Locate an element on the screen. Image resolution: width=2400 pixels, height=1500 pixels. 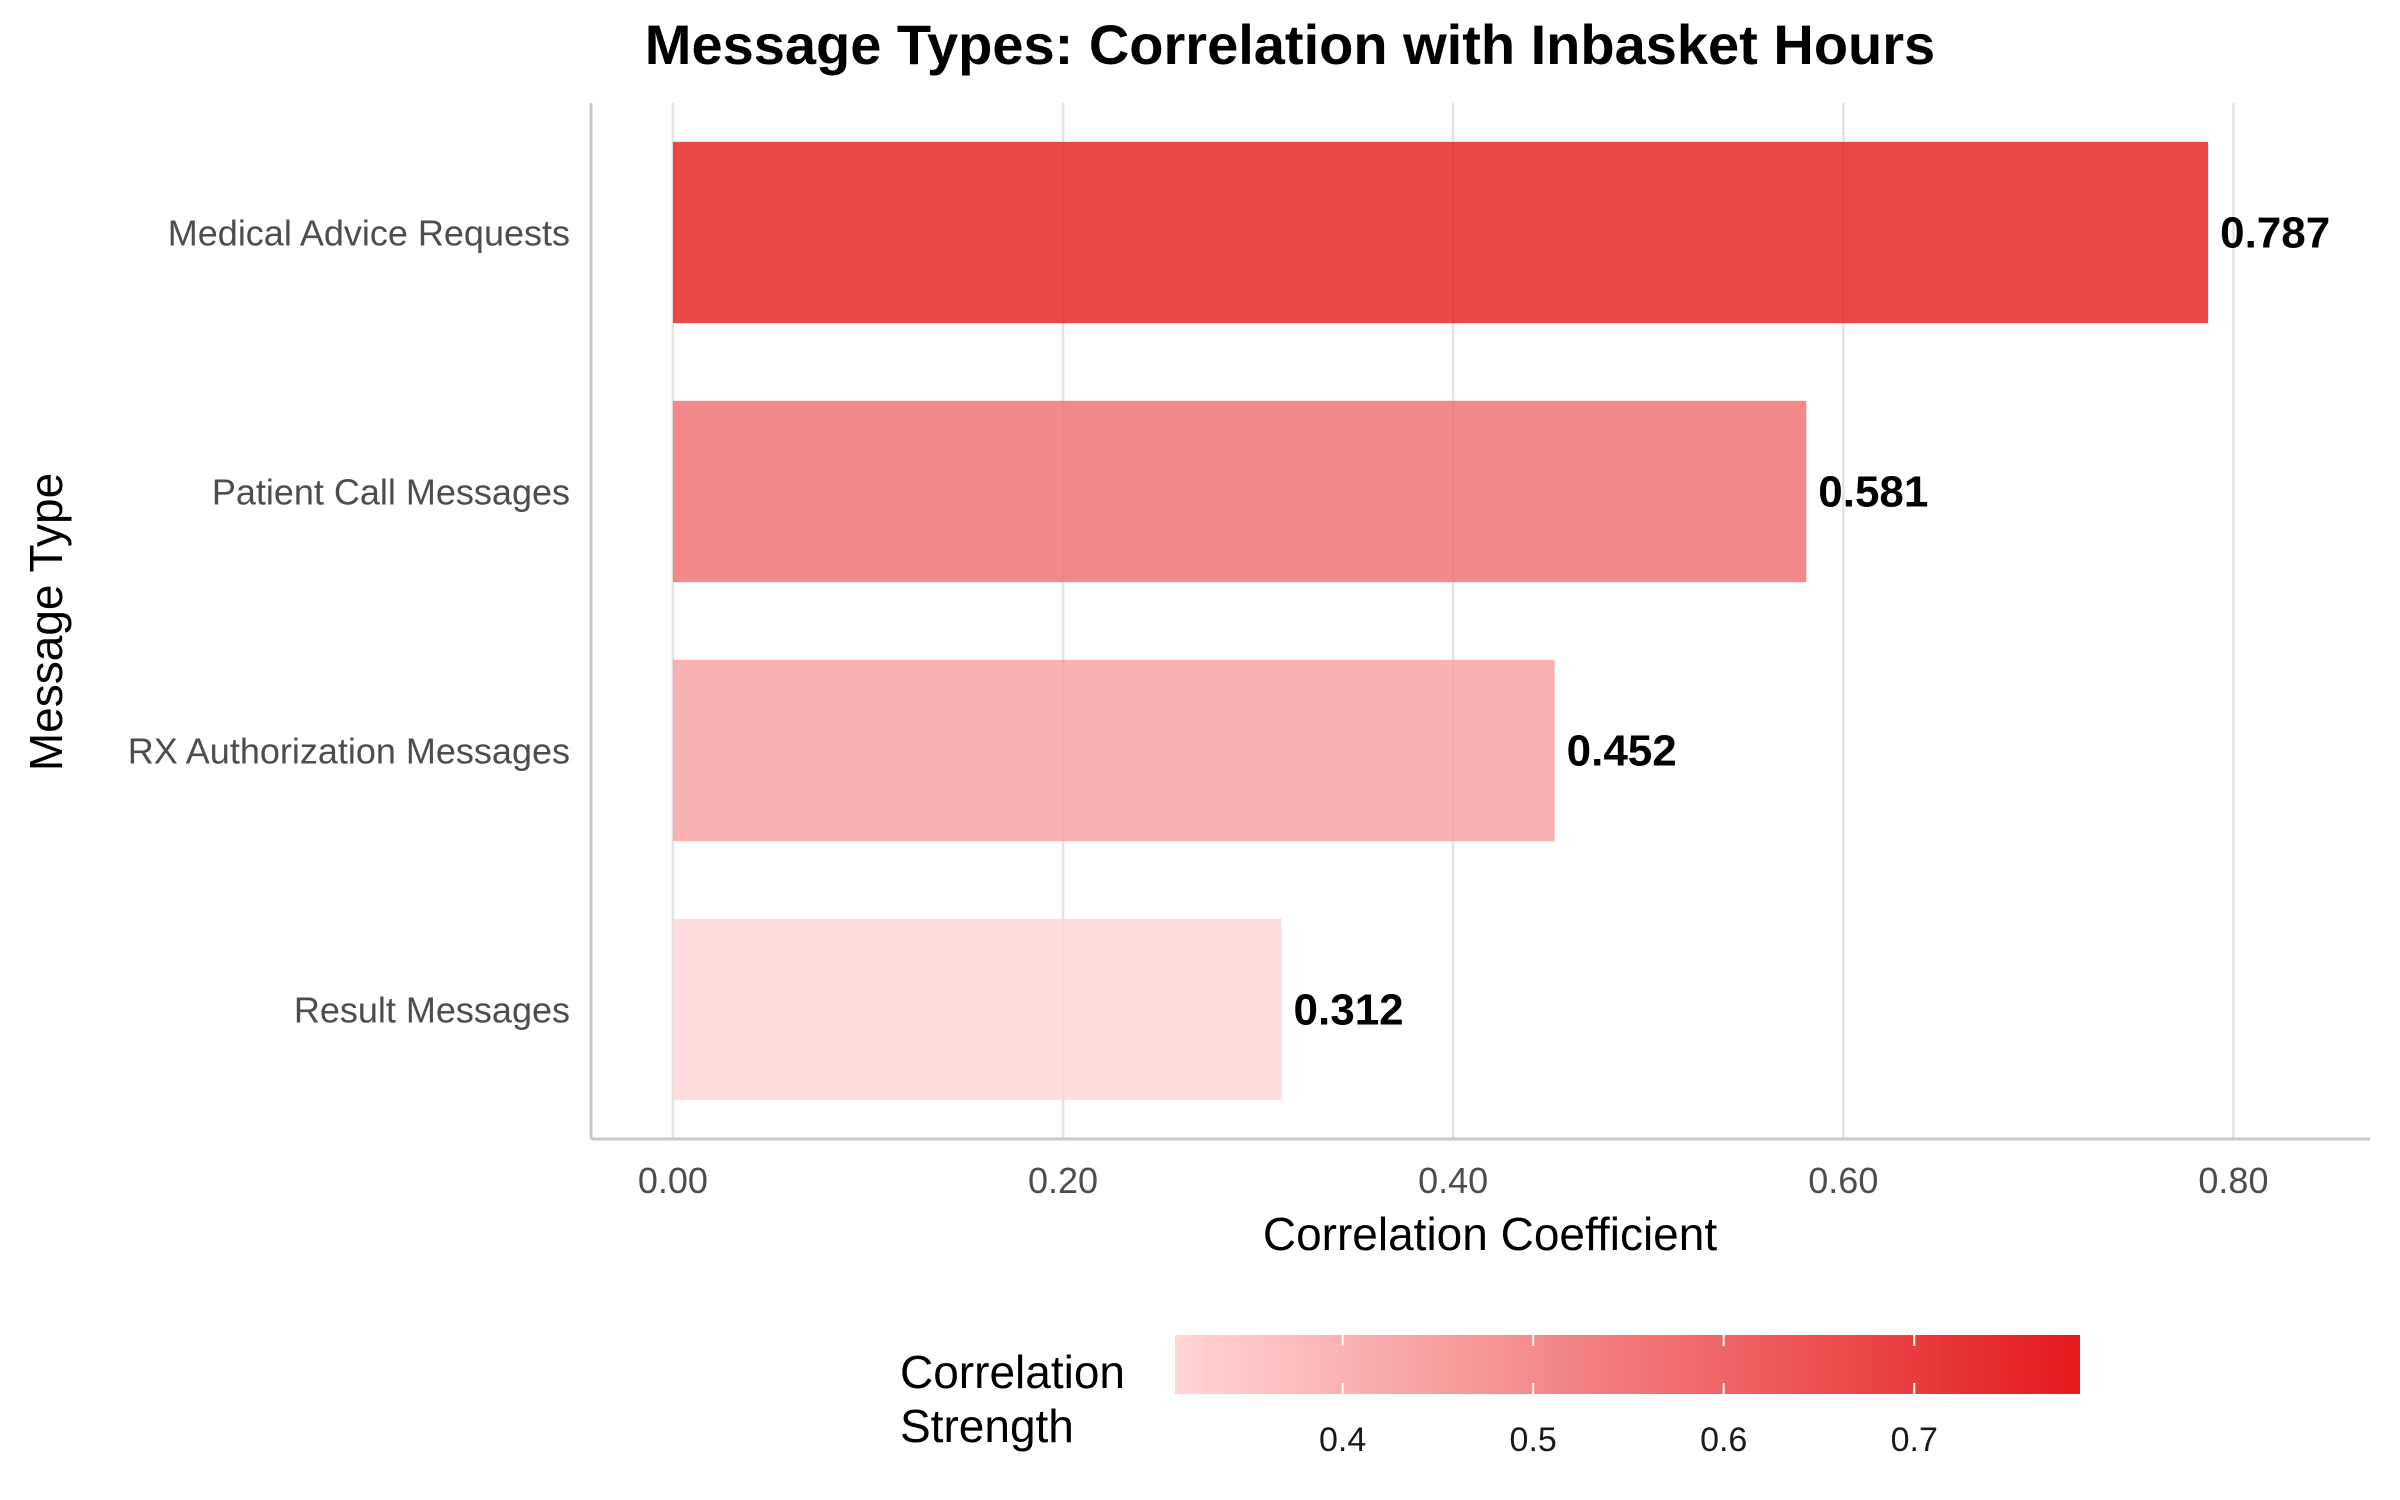
legend-title-line-1: Correlation is located at coordinates (1012, 1372).